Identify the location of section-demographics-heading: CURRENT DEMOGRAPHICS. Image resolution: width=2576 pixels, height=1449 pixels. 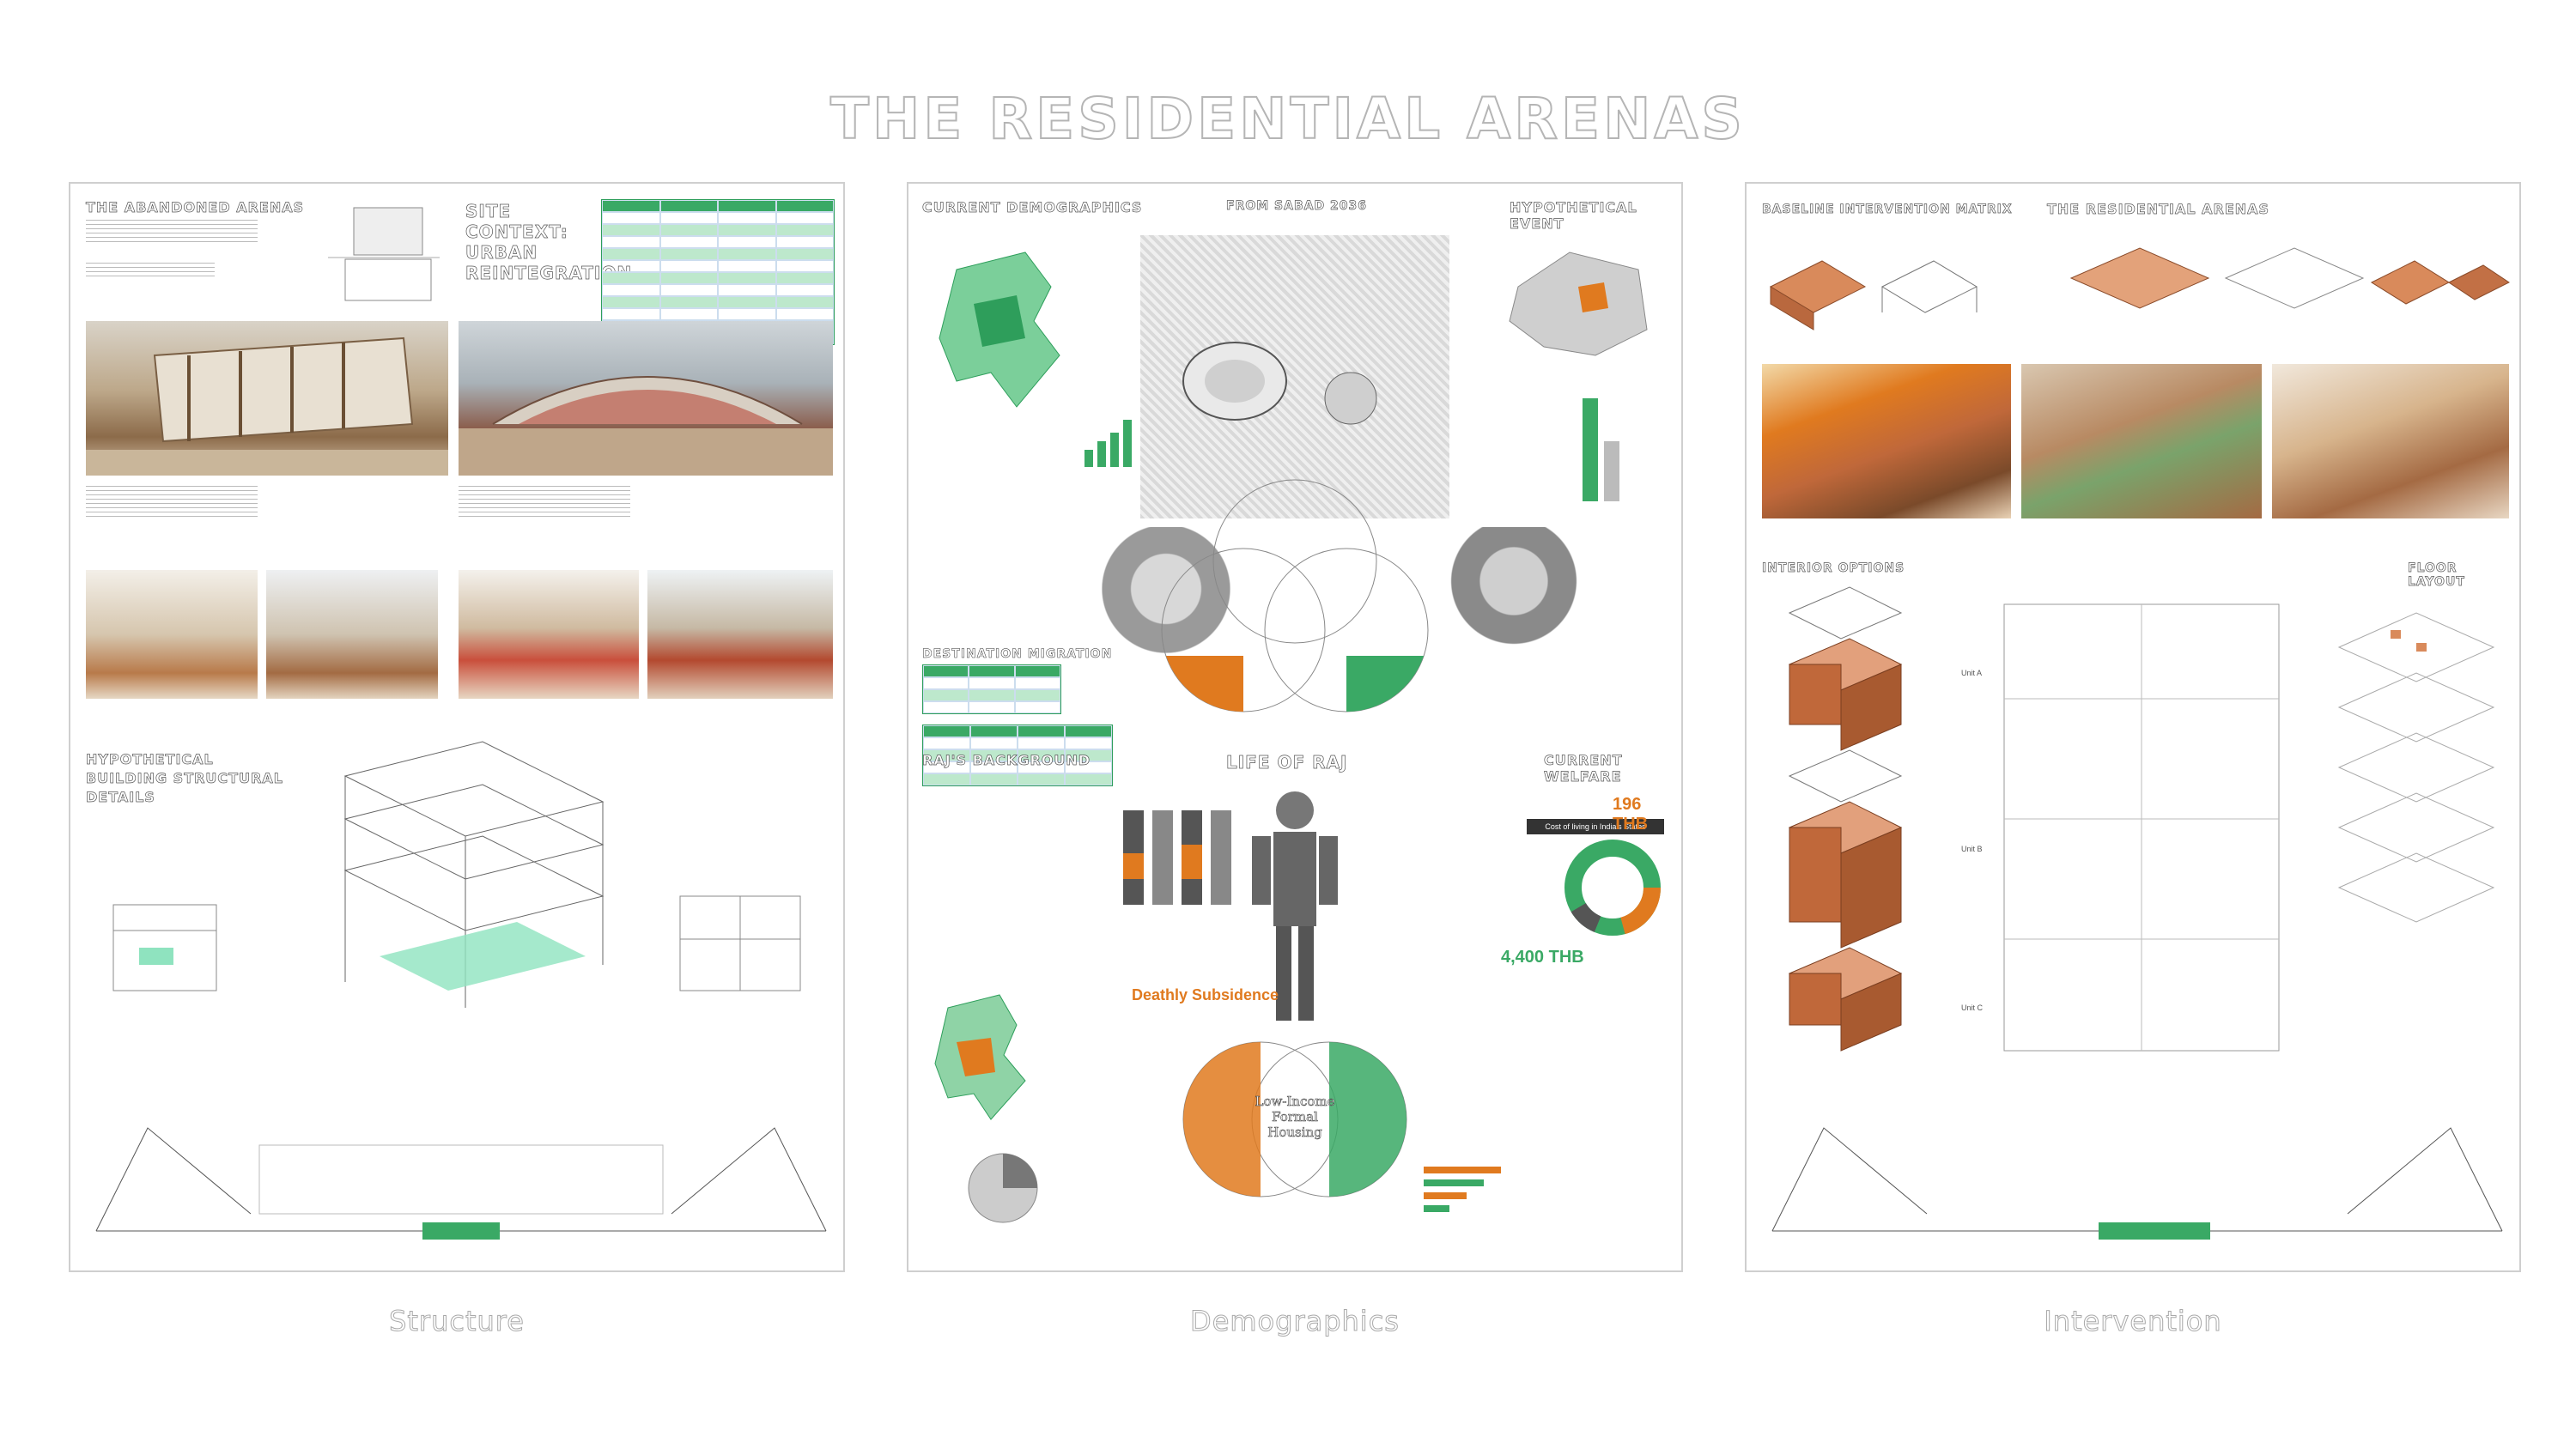
(1032, 207).